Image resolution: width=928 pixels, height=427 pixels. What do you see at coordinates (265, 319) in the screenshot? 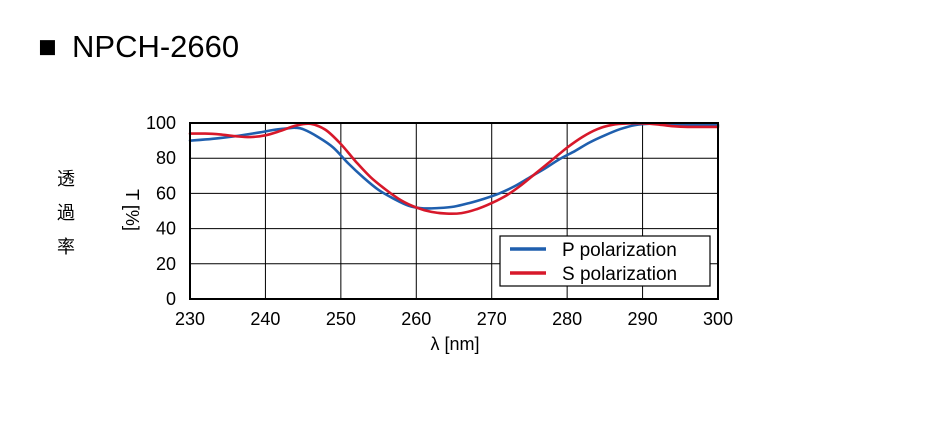
I see `x-tick-label: 240` at bounding box center [265, 319].